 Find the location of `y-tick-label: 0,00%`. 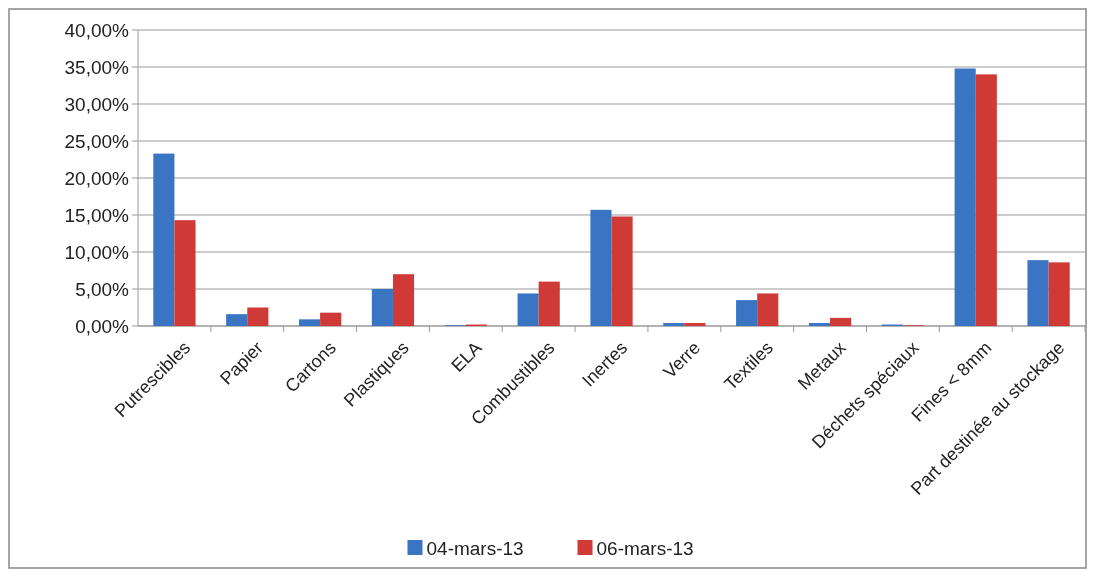

y-tick-label: 0,00% is located at coordinates (102, 326).